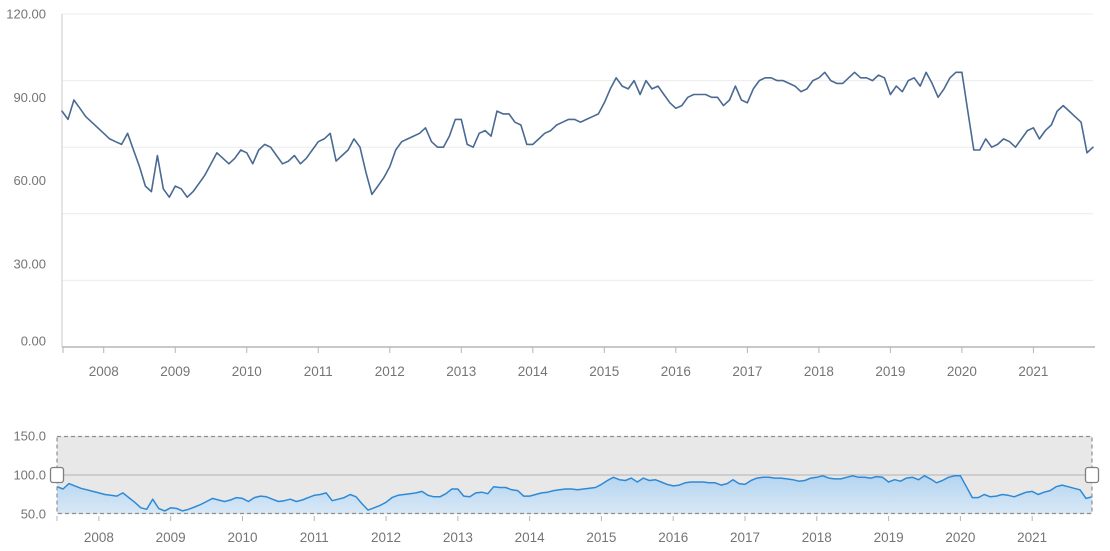  I want to click on navigator-x-axis-year-label: 2021, so click(1032, 537).